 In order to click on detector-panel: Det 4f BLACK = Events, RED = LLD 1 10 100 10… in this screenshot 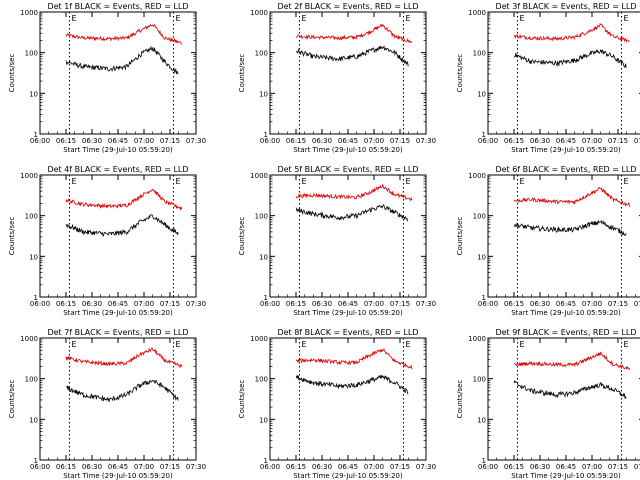, I will do `click(107, 241)`.